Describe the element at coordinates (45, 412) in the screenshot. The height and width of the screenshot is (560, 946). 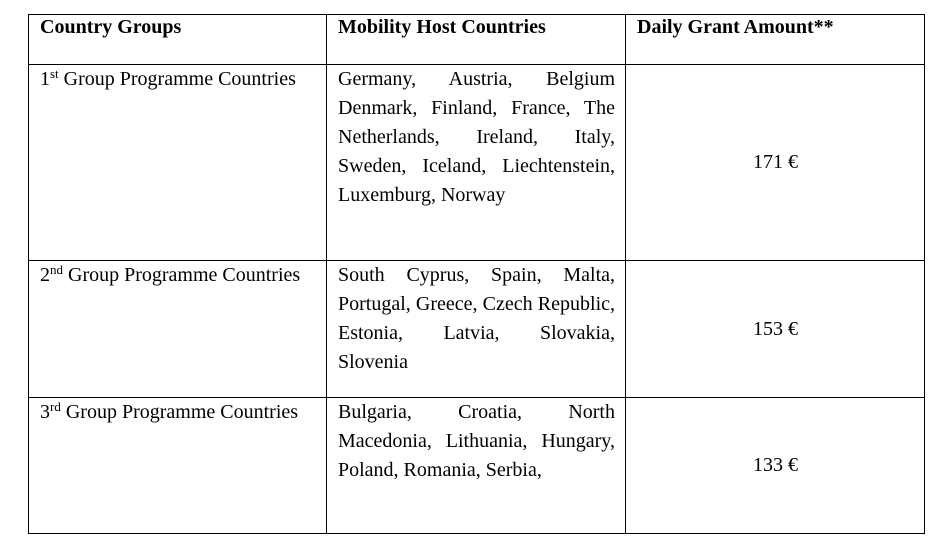
I see `group-number: 3` at that location.